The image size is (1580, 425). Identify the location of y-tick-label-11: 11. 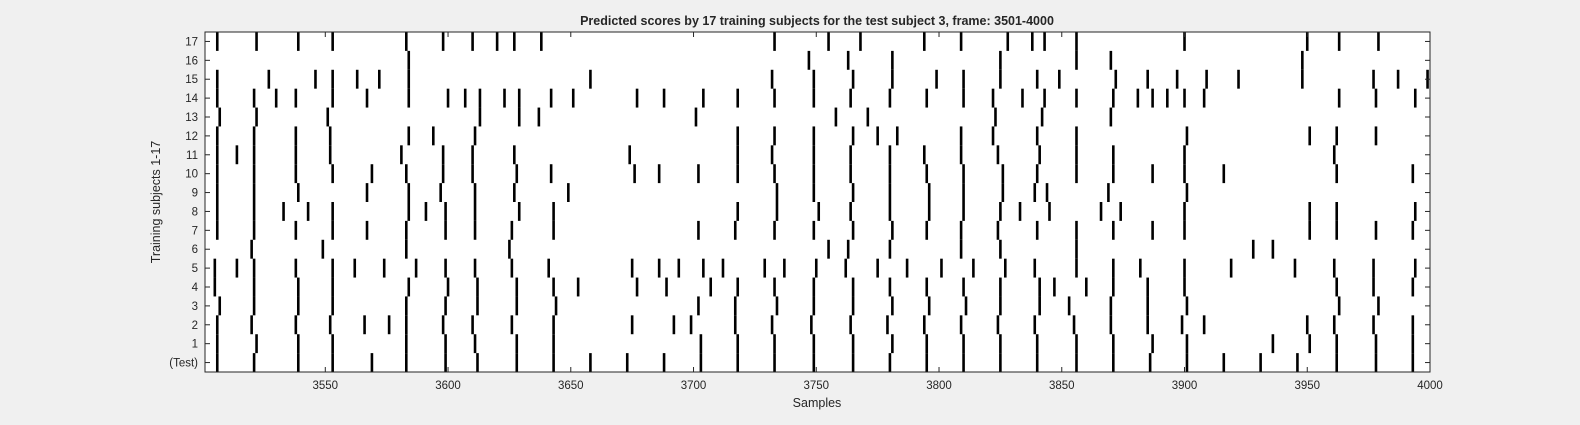
(192, 156).